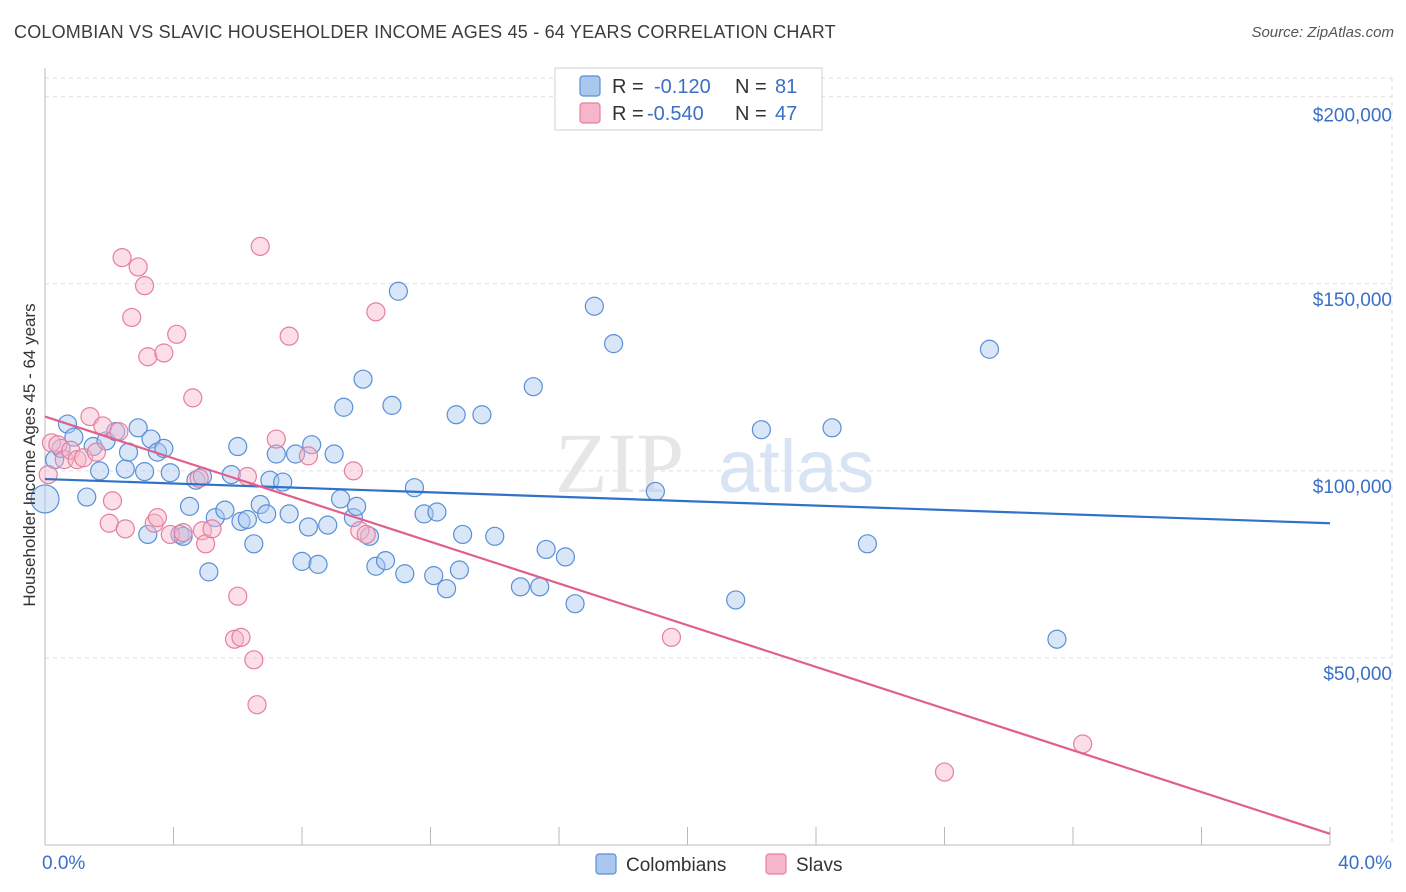  I want to click on watermark-zip: ZIP, so click(619, 463).